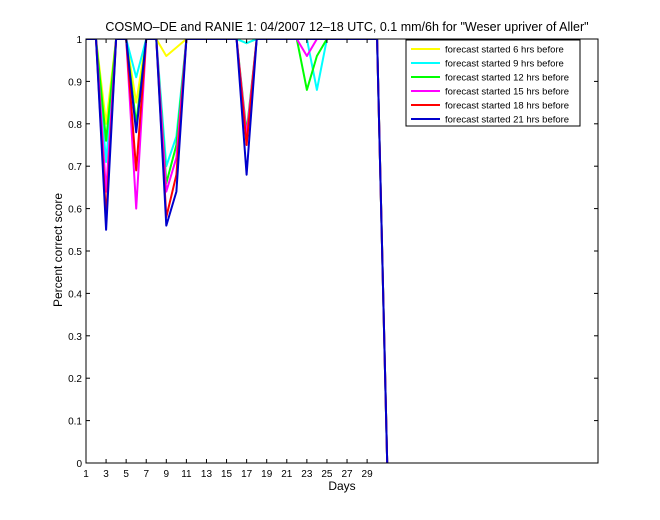  Describe the element at coordinates (507, 106) in the screenshot. I see `legend-label-5: forecast started 18 hrs before` at that location.